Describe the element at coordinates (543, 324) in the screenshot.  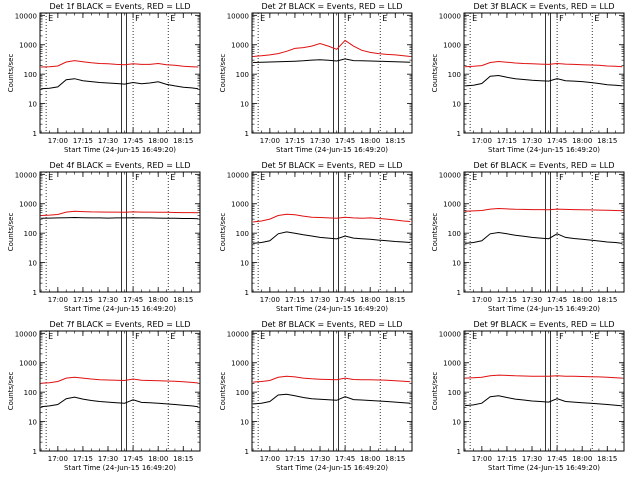
I see `panel-title: Det 9f BLACK = Events, RED = LLD` at that location.